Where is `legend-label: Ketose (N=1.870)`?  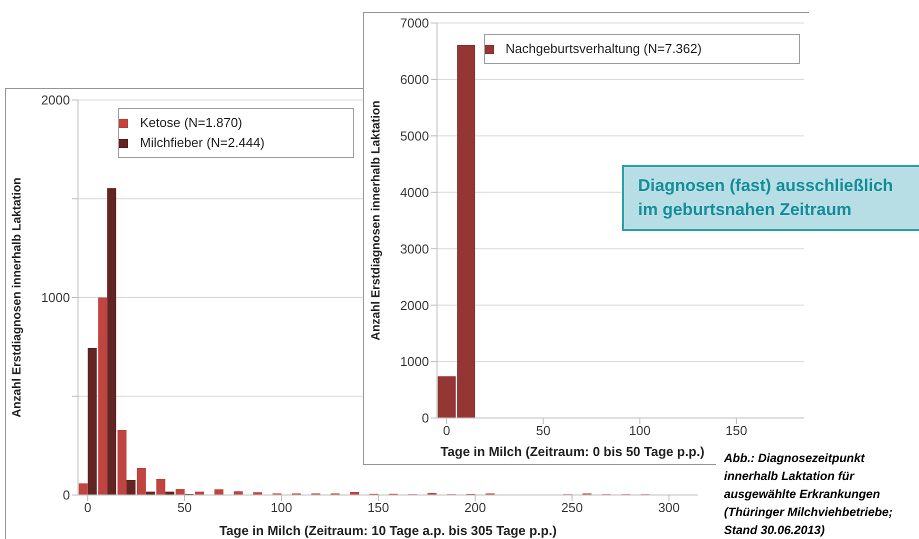
legend-label: Ketose (N=1.870) is located at coordinates (191, 122).